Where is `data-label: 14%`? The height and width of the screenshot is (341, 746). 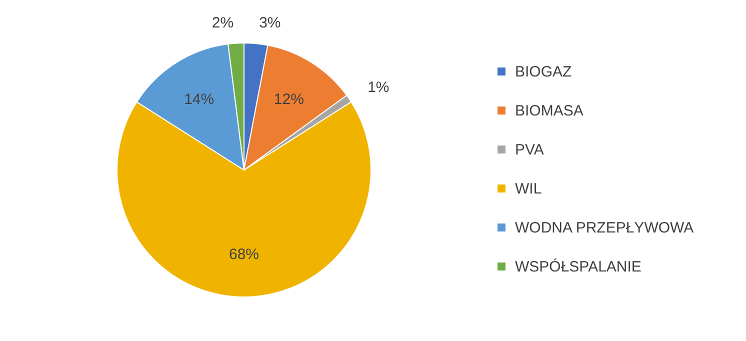 data-label: 14% is located at coordinates (199, 99).